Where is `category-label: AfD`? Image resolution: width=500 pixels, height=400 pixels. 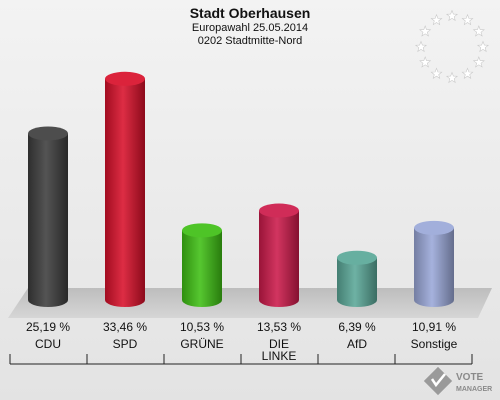
category-label: AfD is located at coordinates (357, 344).